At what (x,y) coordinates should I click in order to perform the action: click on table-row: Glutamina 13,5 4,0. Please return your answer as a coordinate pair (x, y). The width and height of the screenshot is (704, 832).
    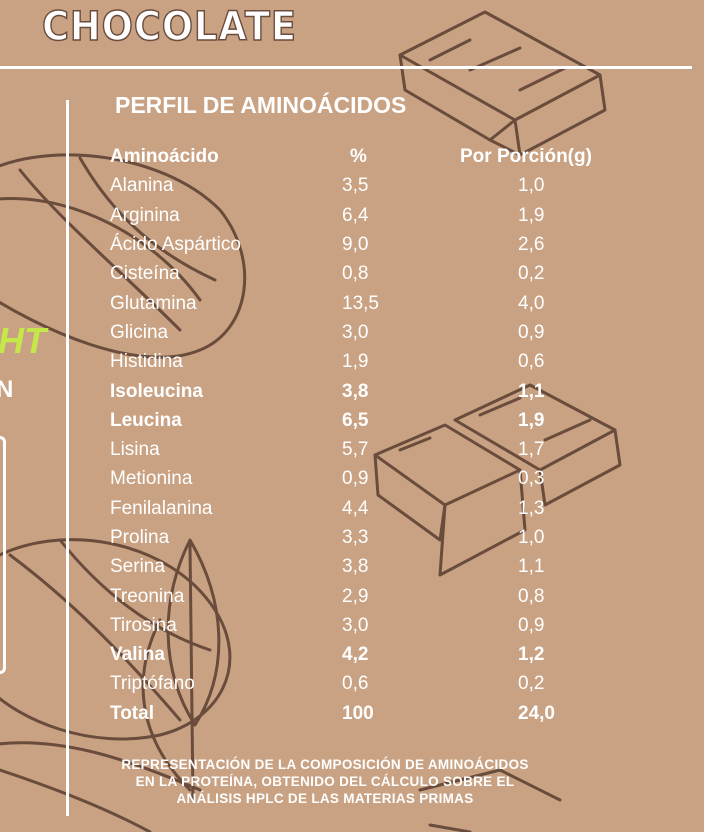
    Looking at the image, I should click on (380, 302).